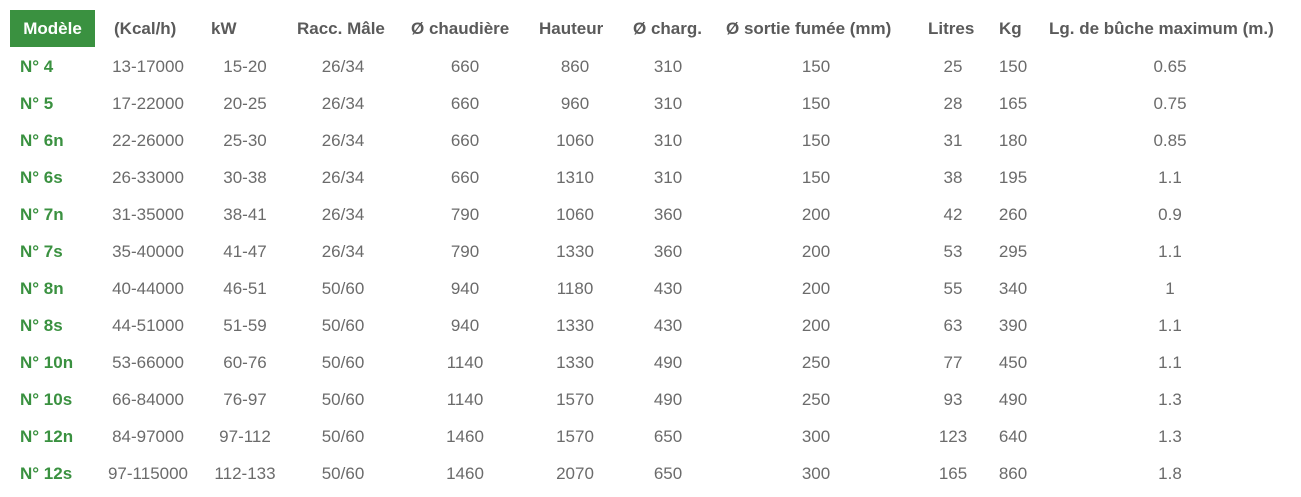  Describe the element at coordinates (245, 325) in the screenshot. I see `cell-kw: 51-59` at that location.